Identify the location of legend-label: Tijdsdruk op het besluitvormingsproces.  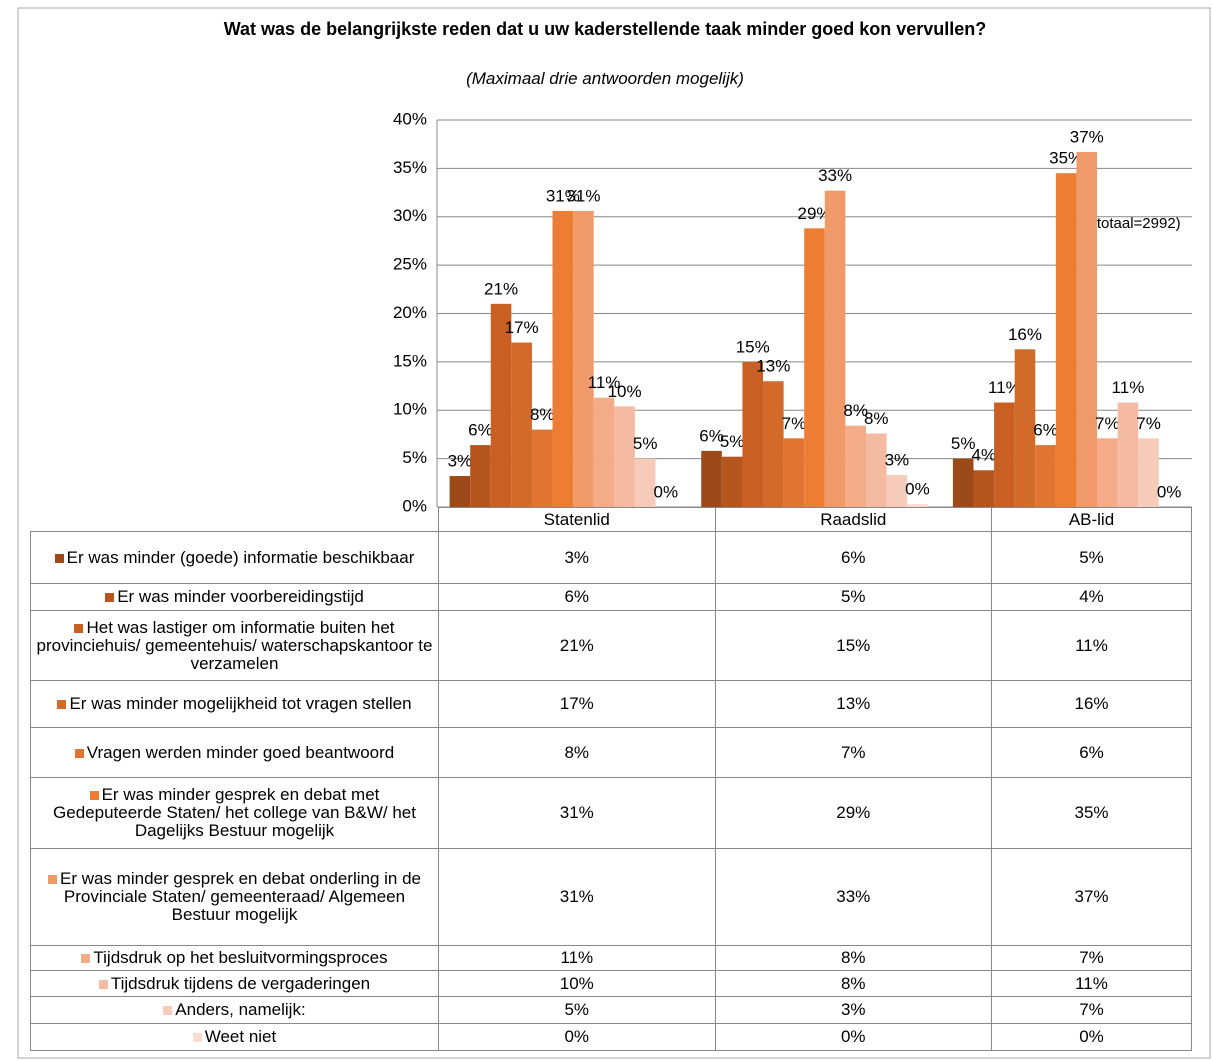
(240, 957).